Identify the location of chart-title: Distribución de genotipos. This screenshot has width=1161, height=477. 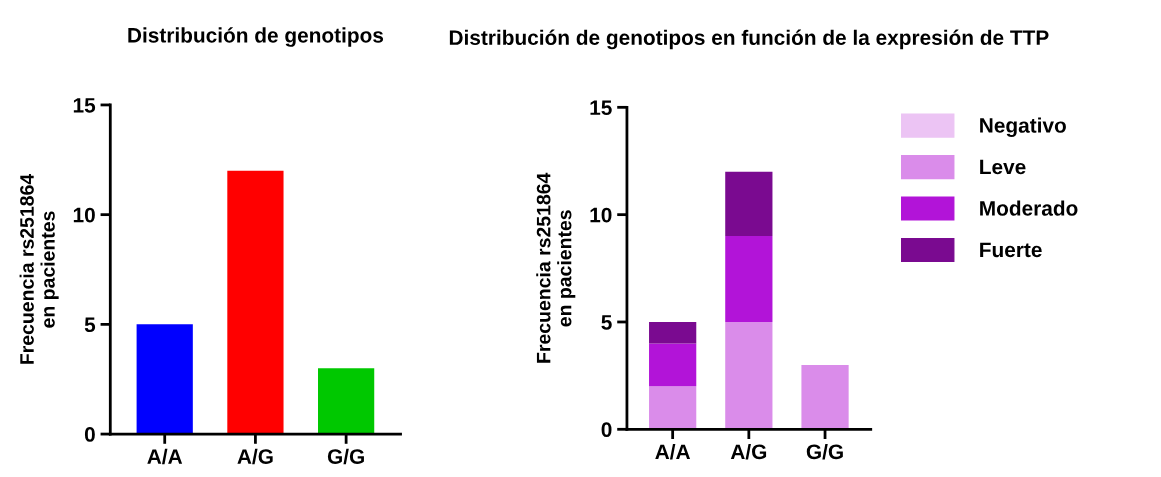
(256, 37).